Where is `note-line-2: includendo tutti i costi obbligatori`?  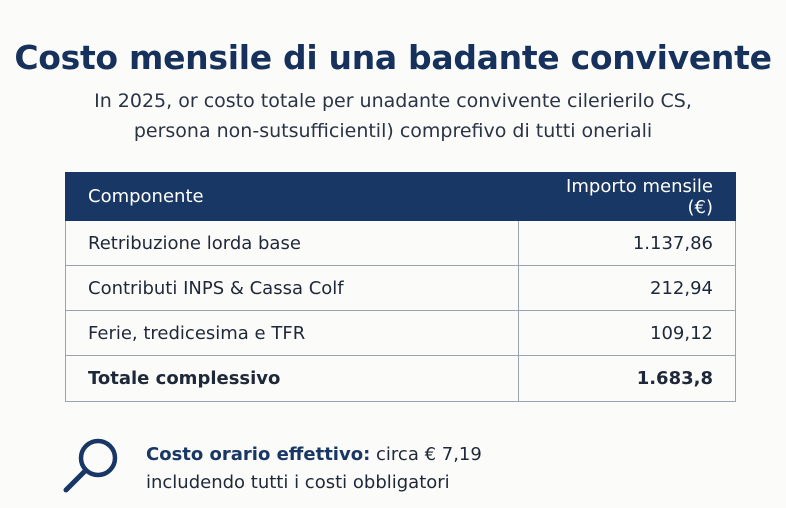 note-line-2: includendo tutti i costi obbligatori is located at coordinates (298, 482).